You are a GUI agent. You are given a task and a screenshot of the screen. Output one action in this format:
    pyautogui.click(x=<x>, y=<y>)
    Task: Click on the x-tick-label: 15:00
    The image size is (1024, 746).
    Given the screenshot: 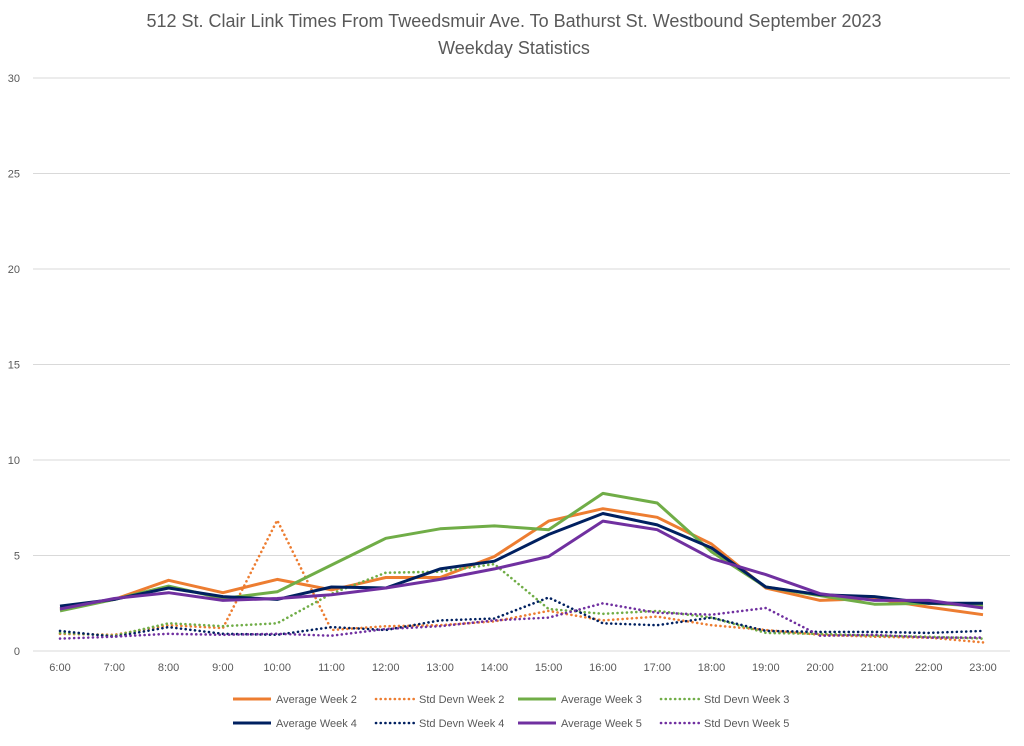 What is the action you would take?
    pyautogui.click(x=549, y=668)
    